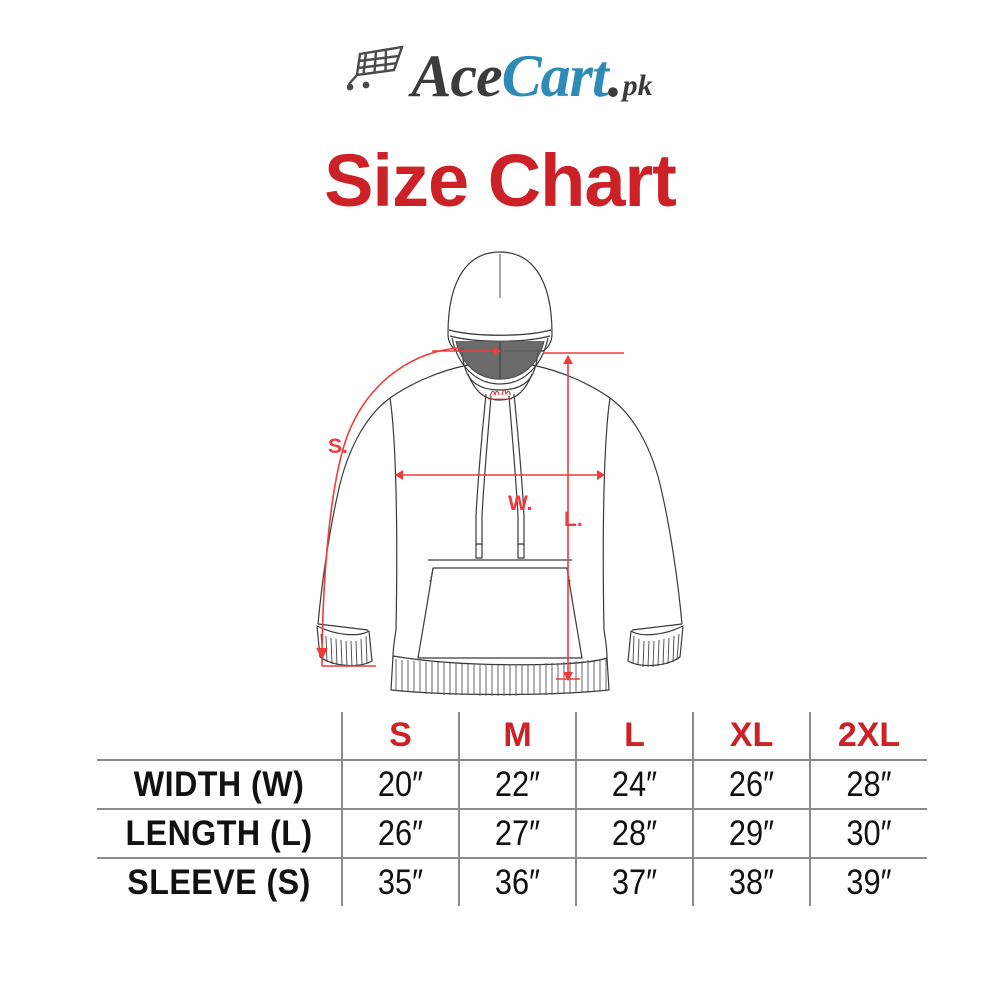  I want to click on length-s: 26″, so click(400, 834).